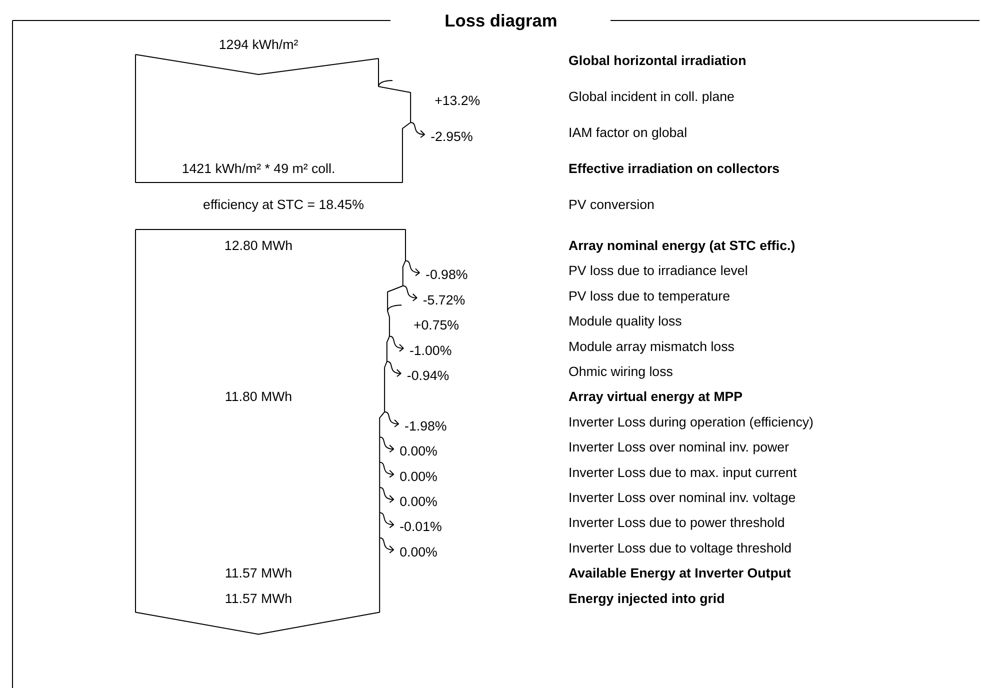  Describe the element at coordinates (655, 396) in the screenshot. I see `category-label: Array virtual energy at MPP` at that location.